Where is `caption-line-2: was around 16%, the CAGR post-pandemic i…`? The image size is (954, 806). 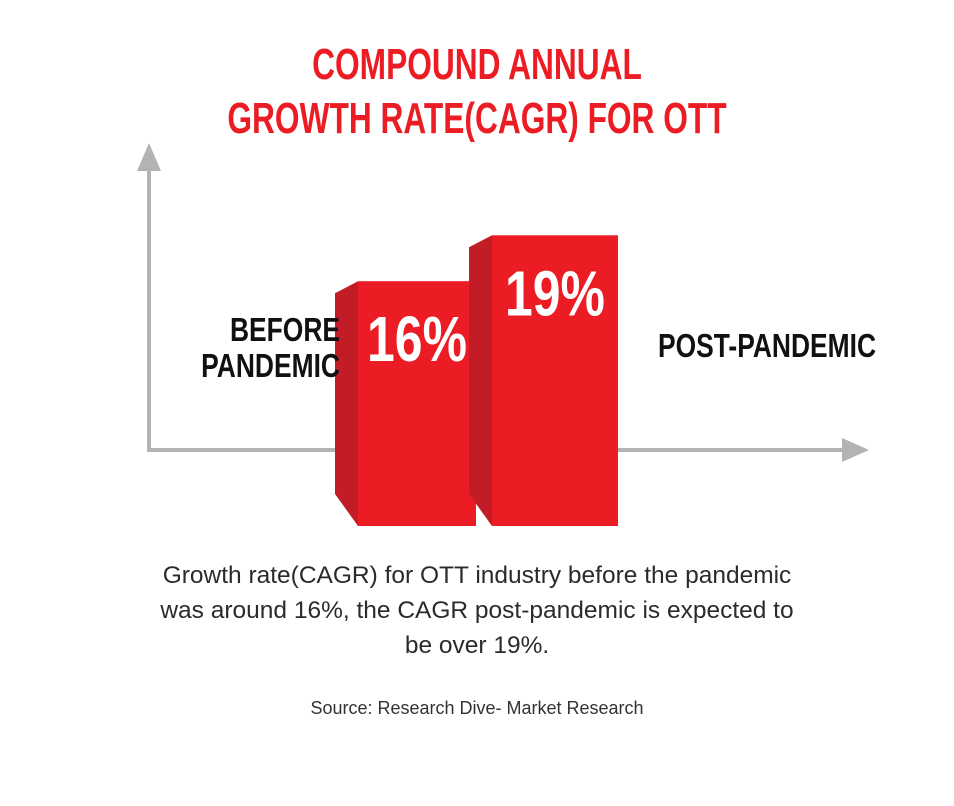
caption-line-2: was around 16%, the CAGR post-pandemic i… is located at coordinates (477, 610).